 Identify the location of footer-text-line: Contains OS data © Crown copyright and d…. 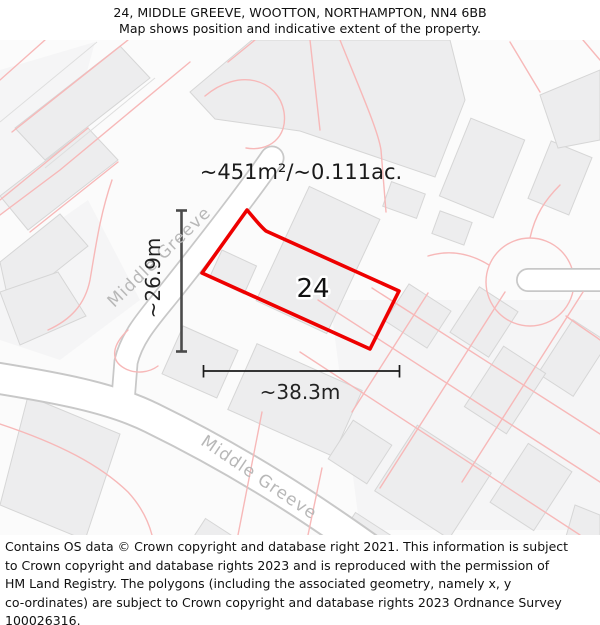
(287, 546).